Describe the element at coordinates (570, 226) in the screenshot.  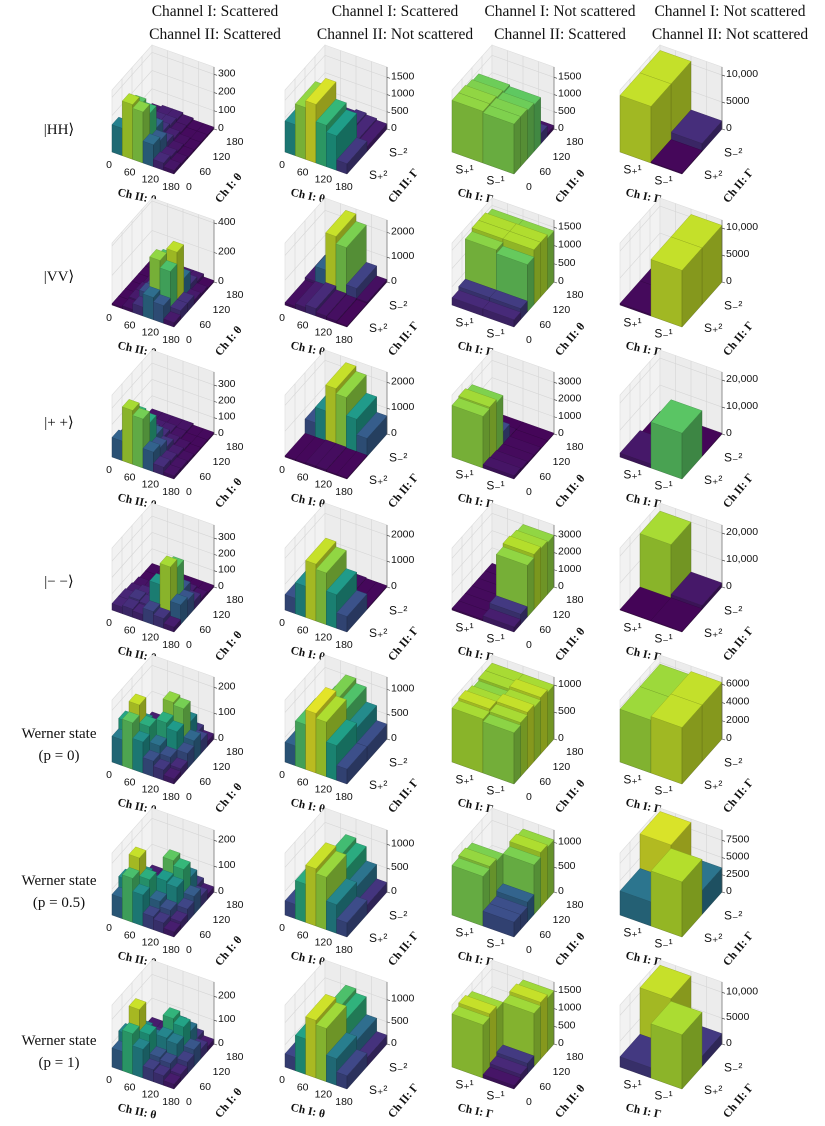
I see `z-tick-label: 1500` at that location.